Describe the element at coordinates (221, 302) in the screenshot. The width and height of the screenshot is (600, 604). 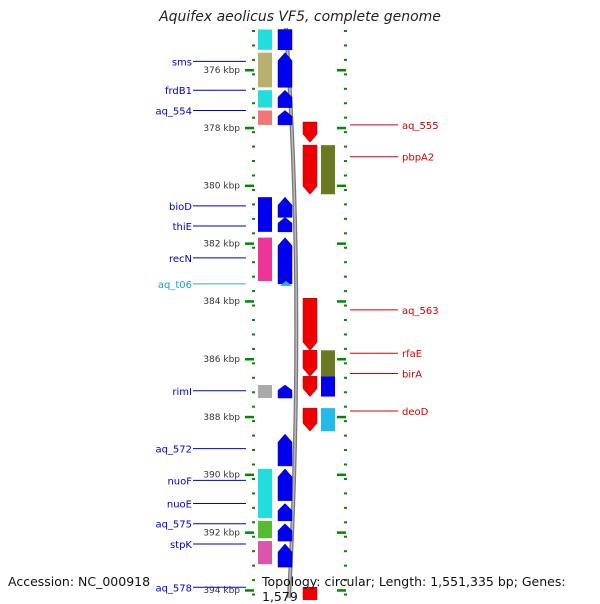
I see `ruler-tick-label: 384 kbp` at that location.